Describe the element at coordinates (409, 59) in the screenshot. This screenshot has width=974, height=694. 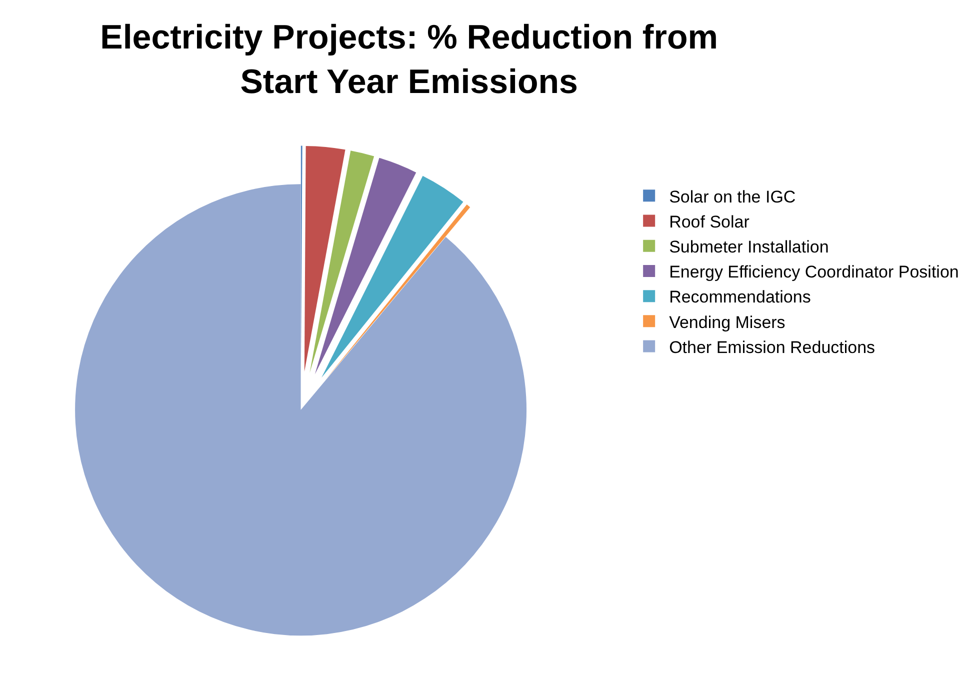
I see `chart-title: Electricity Projects: % Reduction from Start Year Emissions` at that location.